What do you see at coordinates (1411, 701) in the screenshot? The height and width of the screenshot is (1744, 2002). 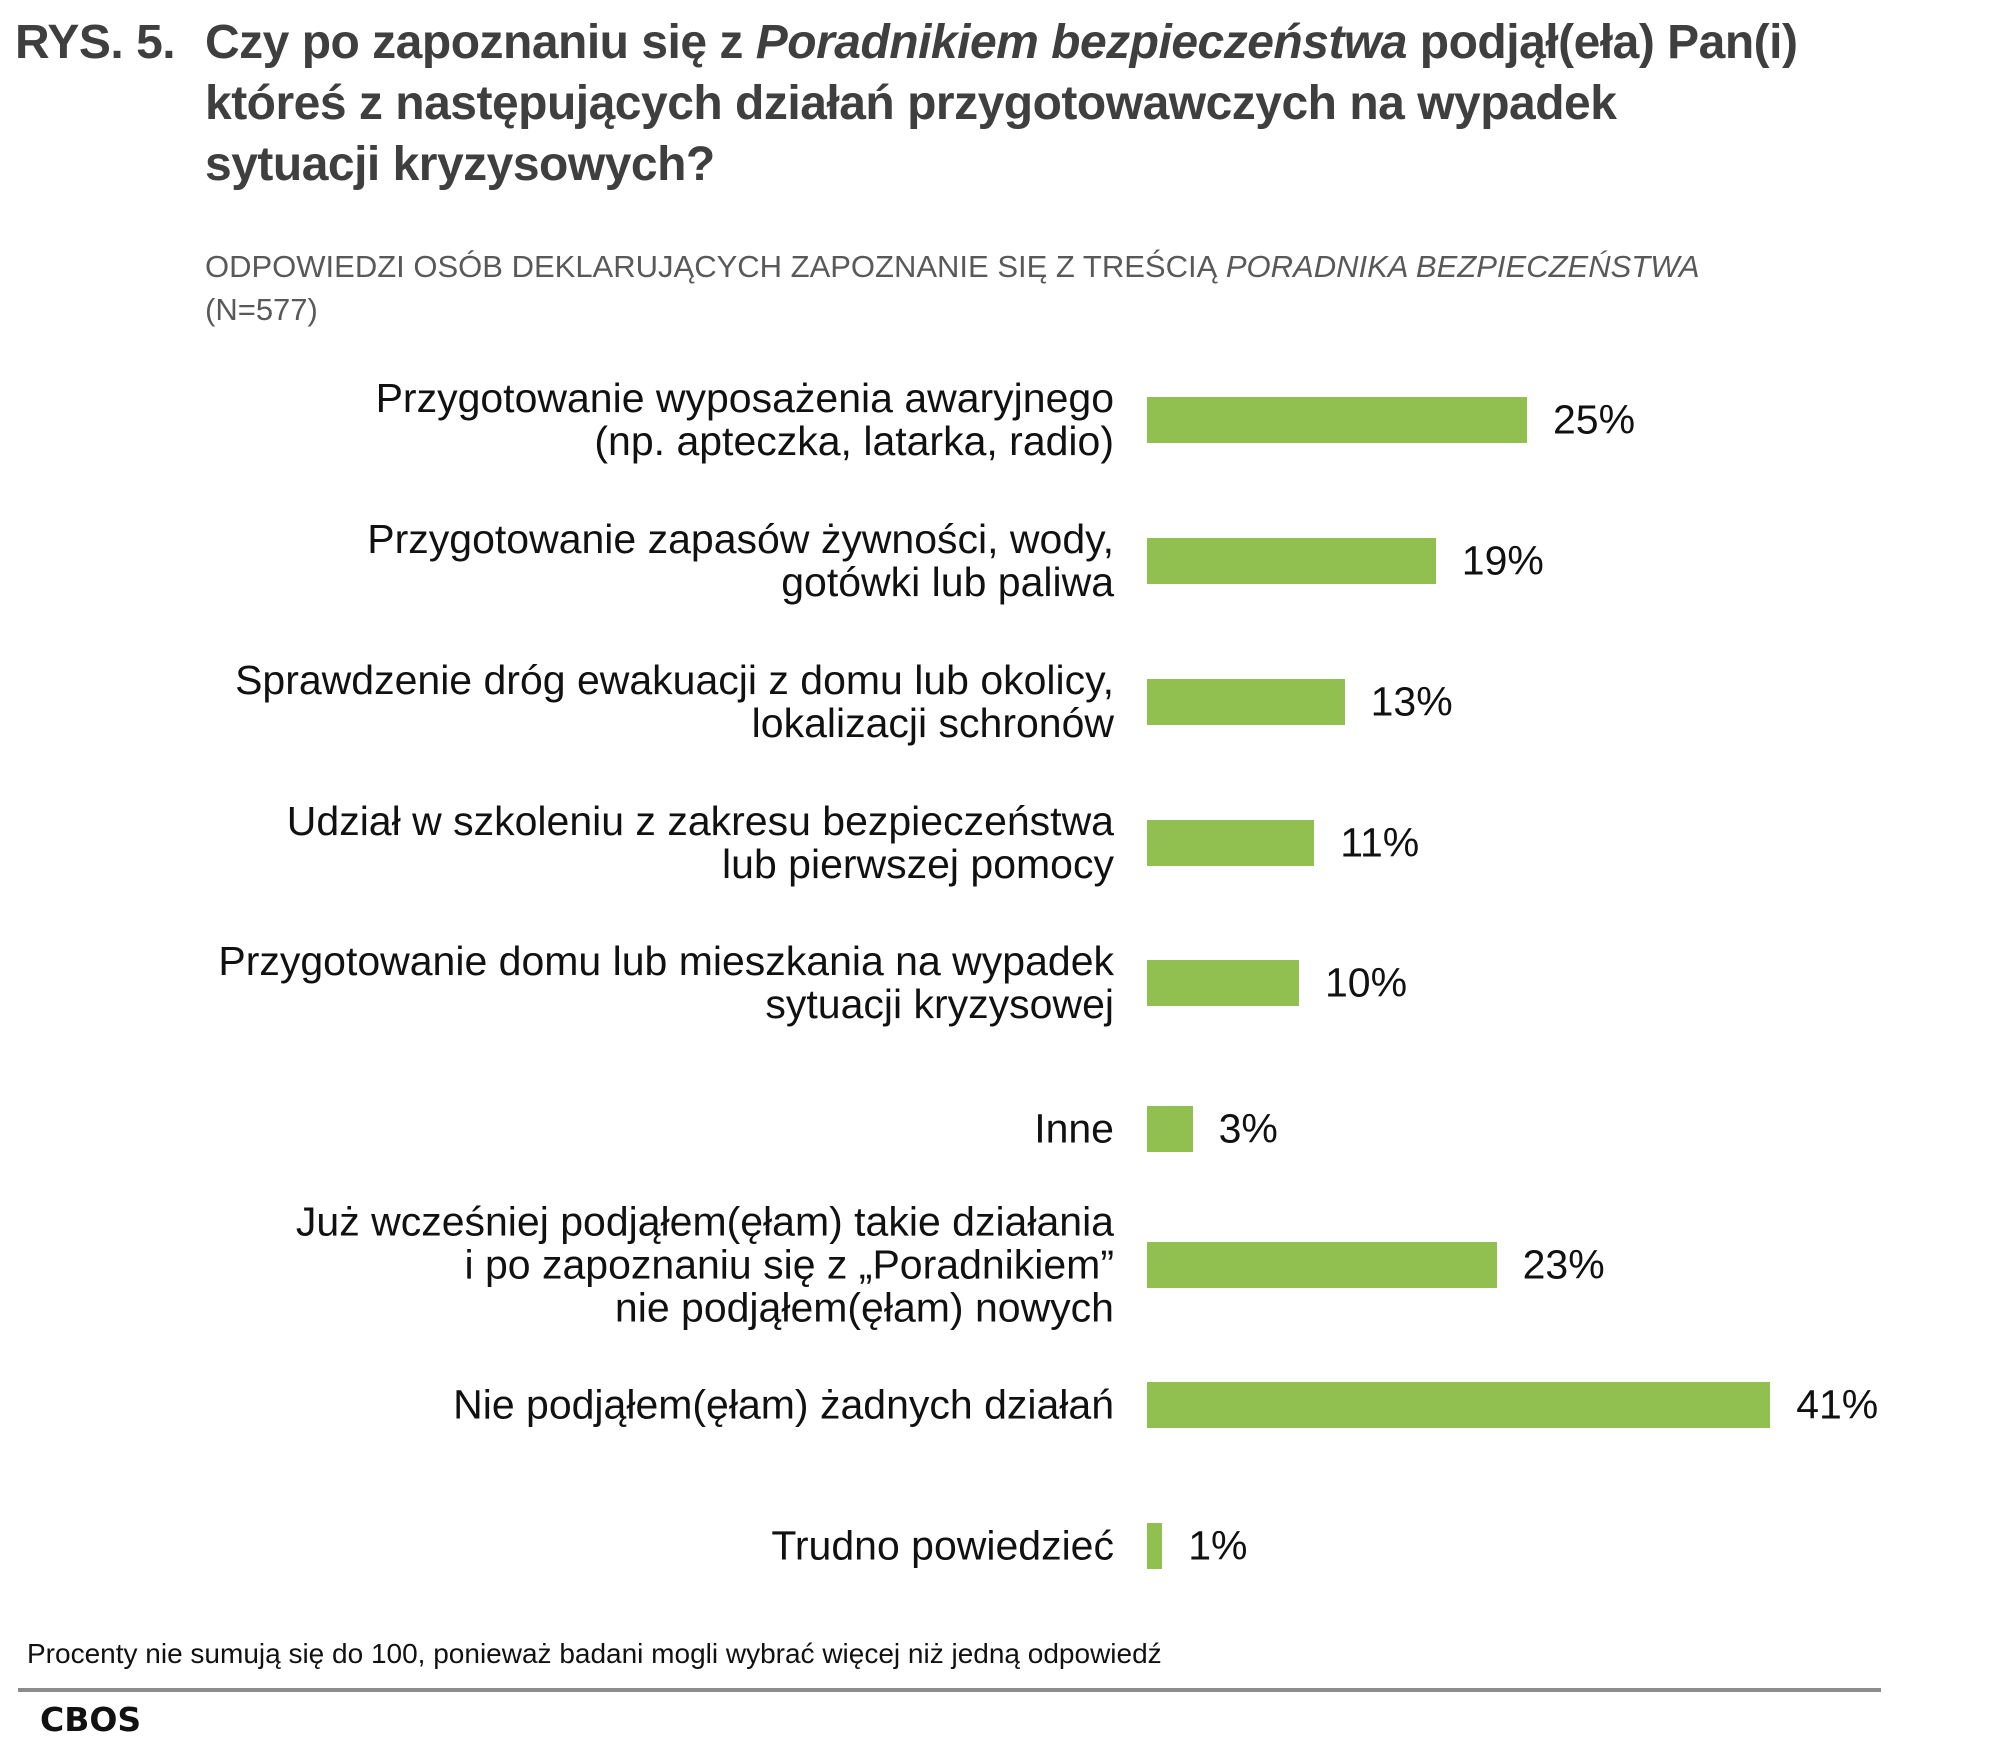 I see `data-label: 13%` at bounding box center [1411, 701].